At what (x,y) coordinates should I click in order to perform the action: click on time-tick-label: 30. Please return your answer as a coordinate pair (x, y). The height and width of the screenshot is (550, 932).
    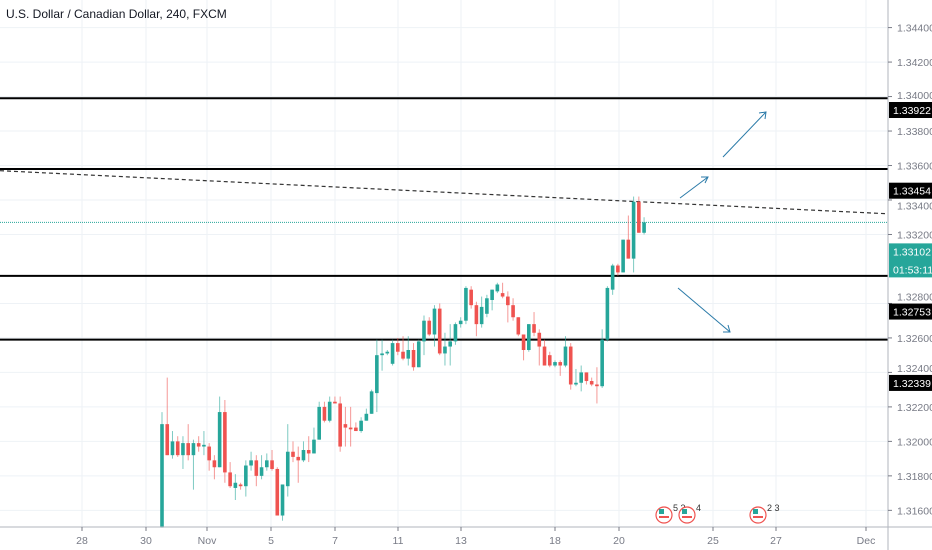
    Looking at the image, I should click on (146, 541).